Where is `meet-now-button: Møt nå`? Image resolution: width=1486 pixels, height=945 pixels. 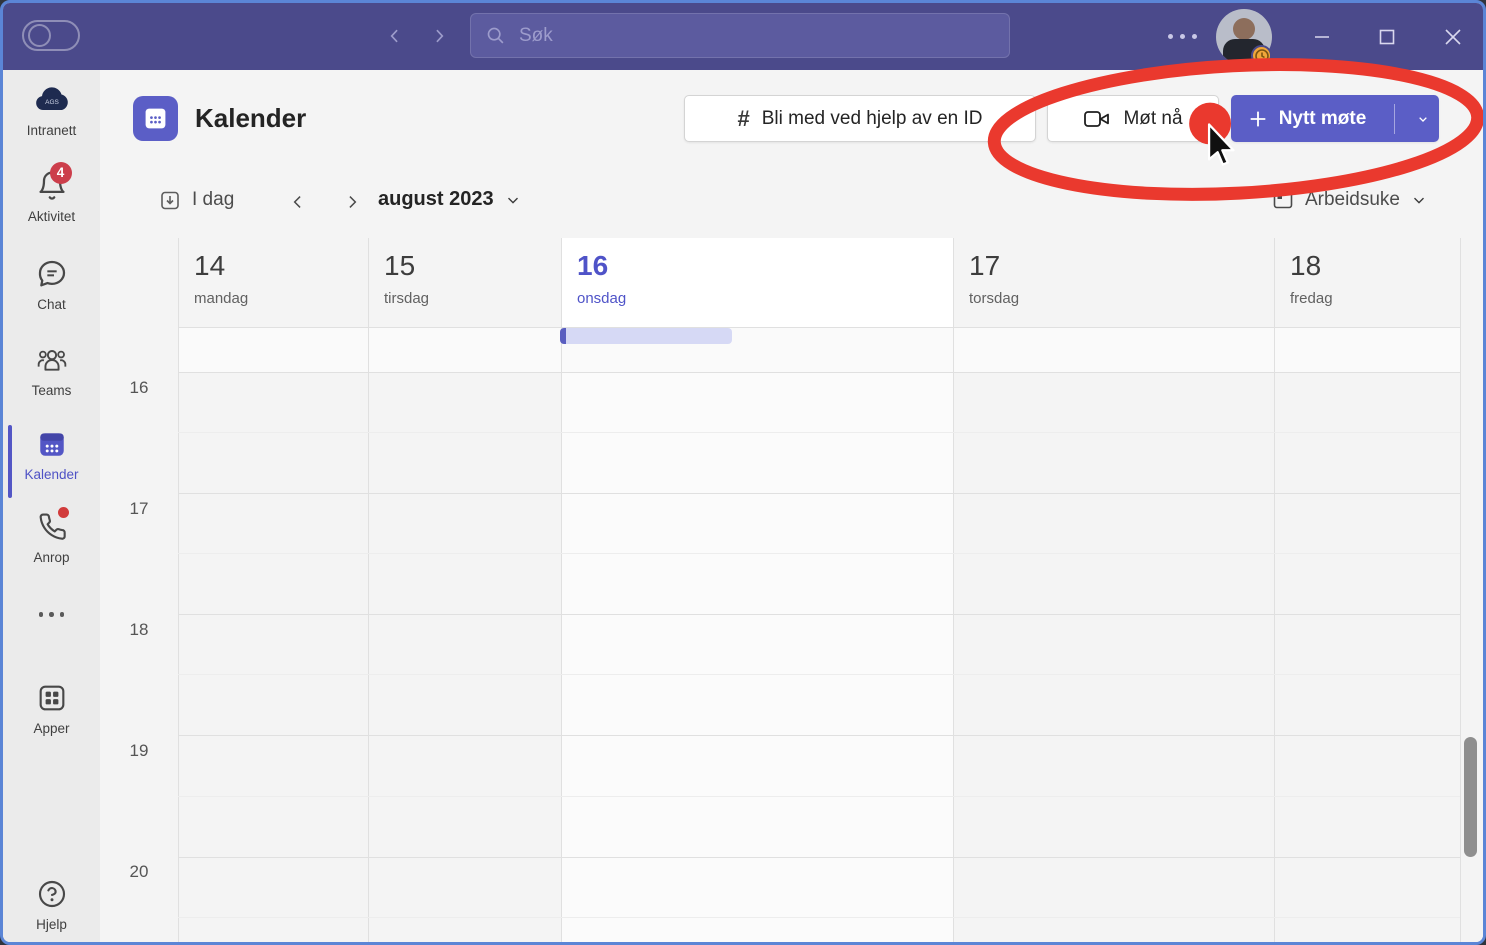
meet-now-button: Møt nå is located at coordinates (1133, 118).